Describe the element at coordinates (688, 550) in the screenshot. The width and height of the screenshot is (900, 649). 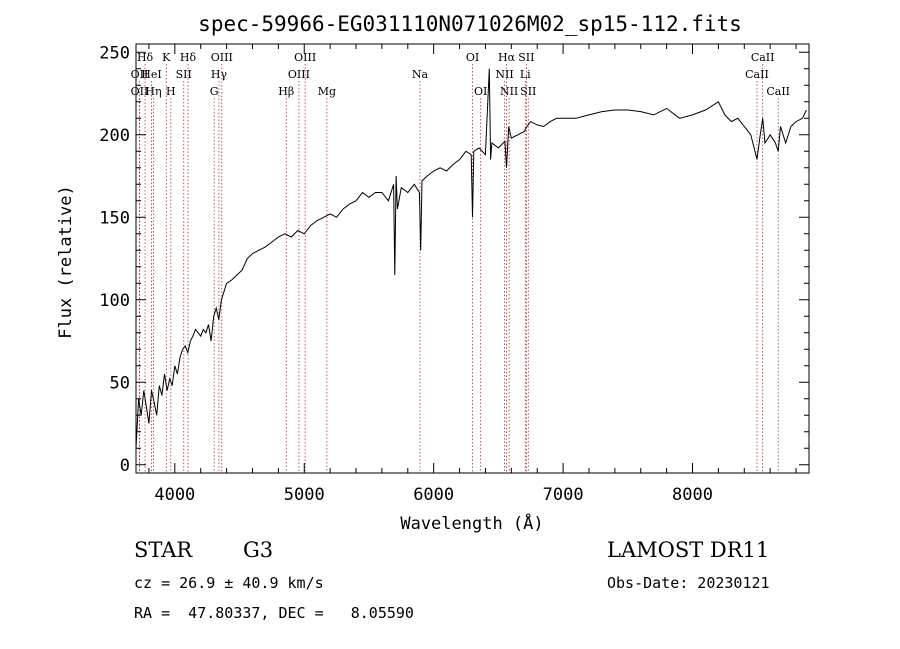
I see `survey-name: LAMOST DR11` at that location.